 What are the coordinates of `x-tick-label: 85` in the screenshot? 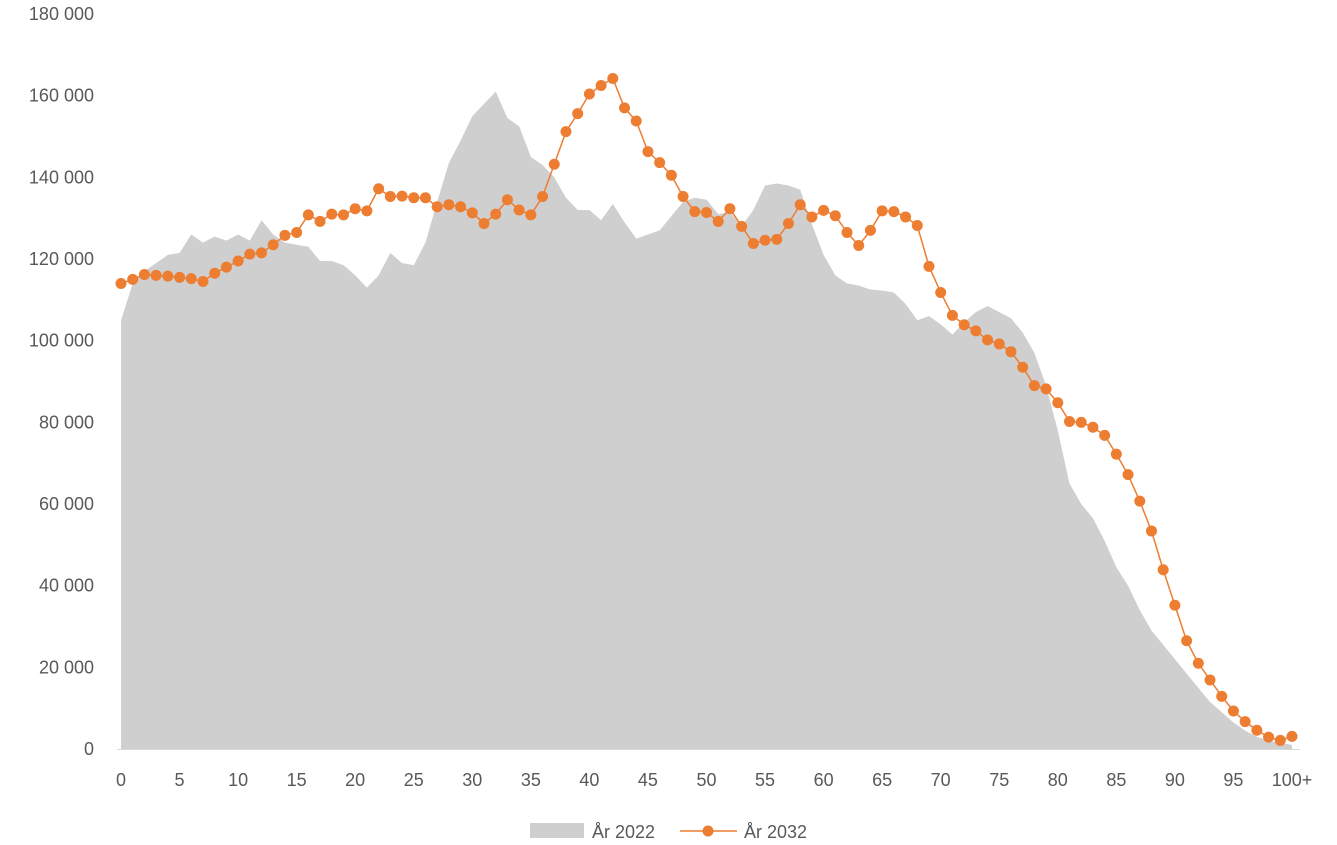 It's located at (1116, 780).